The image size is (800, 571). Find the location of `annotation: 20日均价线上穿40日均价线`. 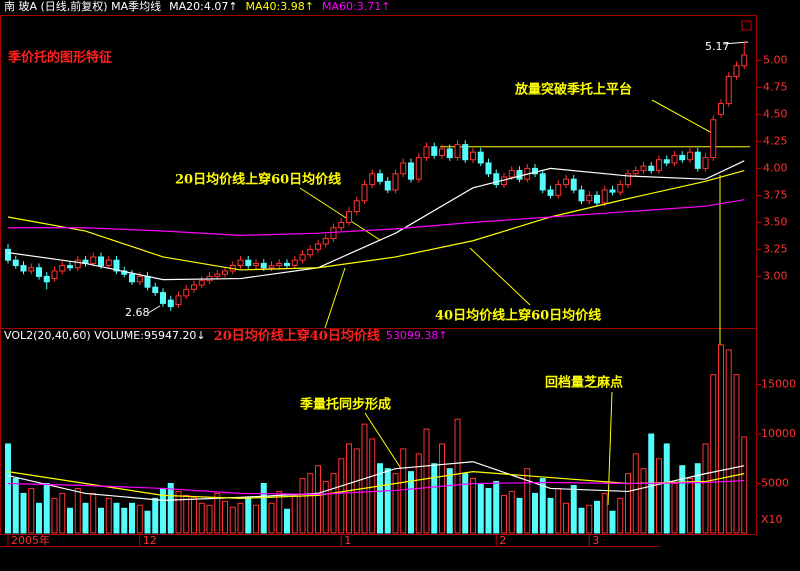

annotation: 20日均价线上穿40日均价线 is located at coordinates (297, 336).